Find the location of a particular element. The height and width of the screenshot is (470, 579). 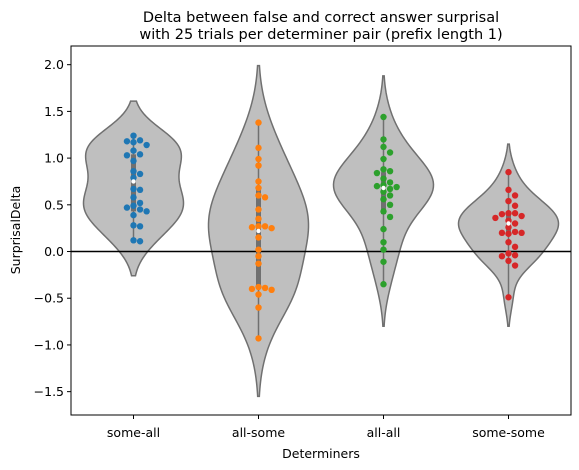

x-tick-label: all-all is located at coordinates (384, 432).